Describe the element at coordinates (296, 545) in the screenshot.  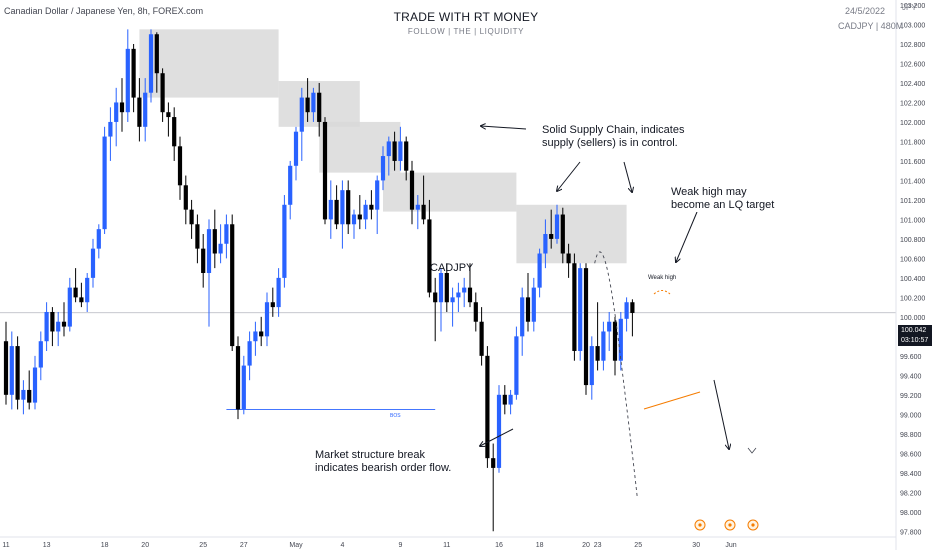
I see `x-tick-label: May` at that location.